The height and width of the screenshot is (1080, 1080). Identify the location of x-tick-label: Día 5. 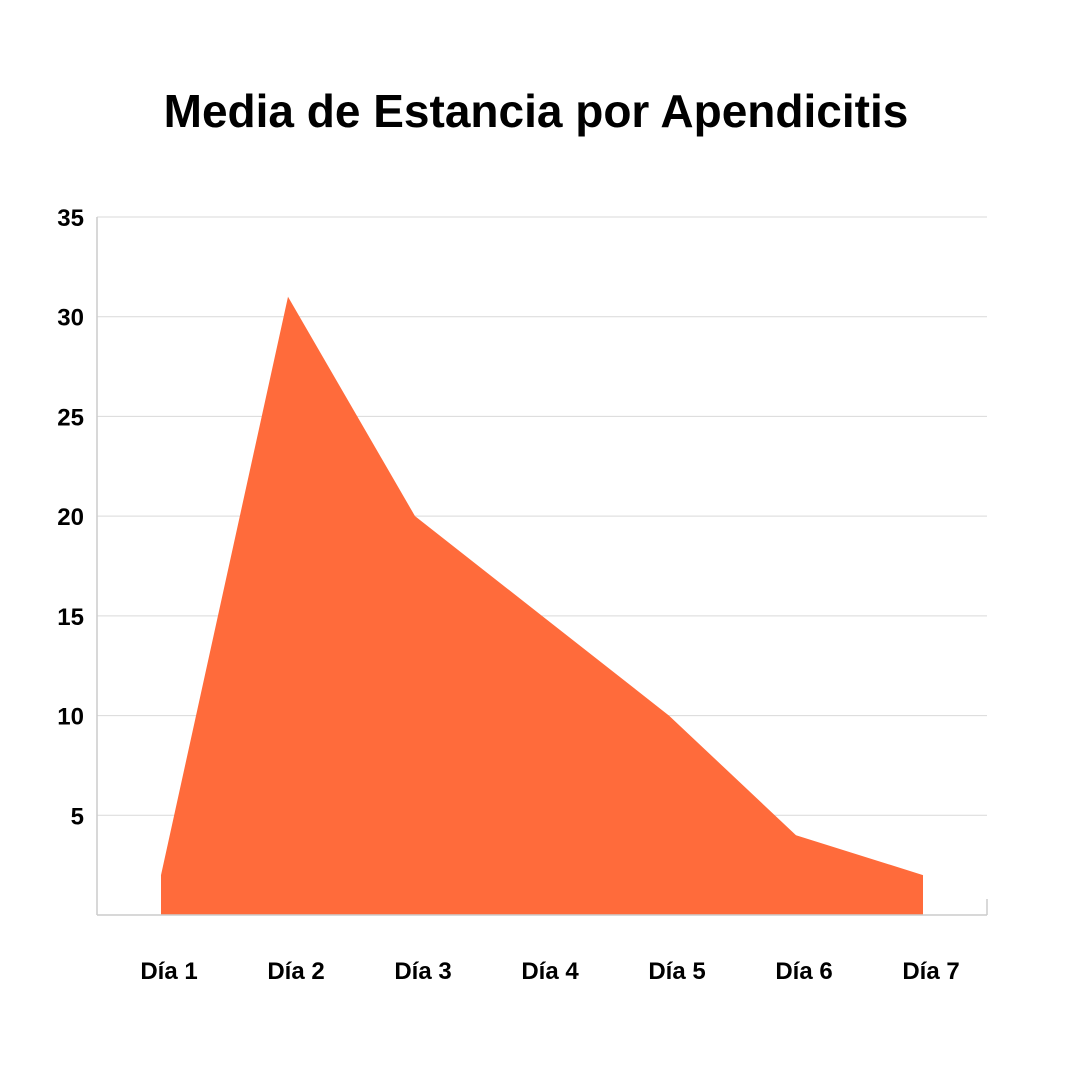
(676, 971).